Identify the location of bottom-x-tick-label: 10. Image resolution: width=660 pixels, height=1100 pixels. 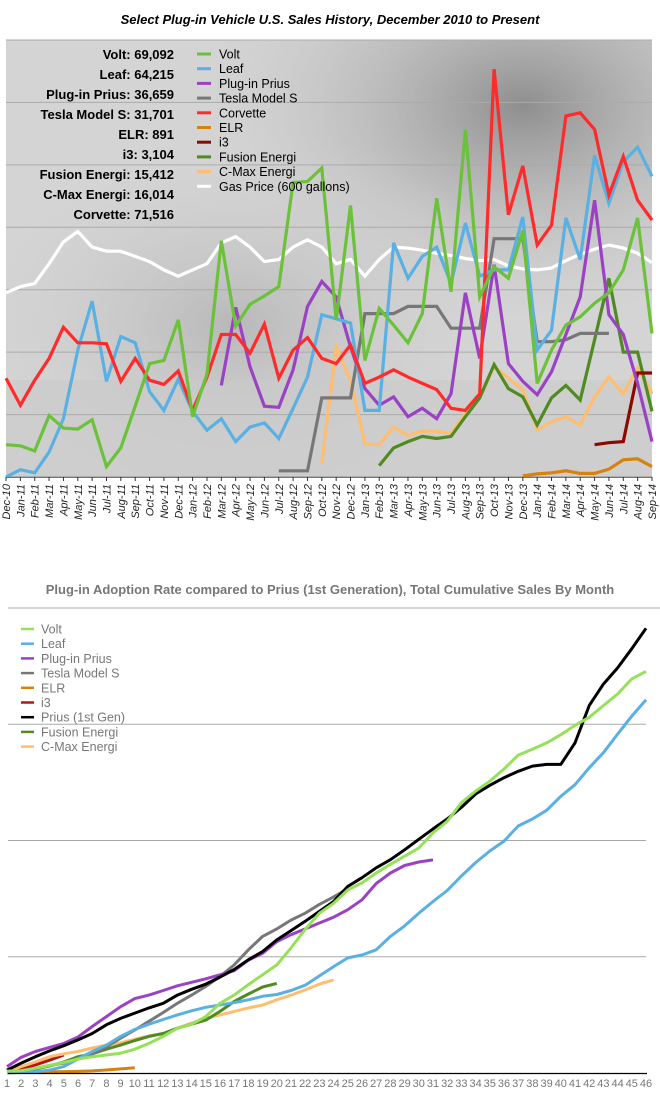
(135, 1084).